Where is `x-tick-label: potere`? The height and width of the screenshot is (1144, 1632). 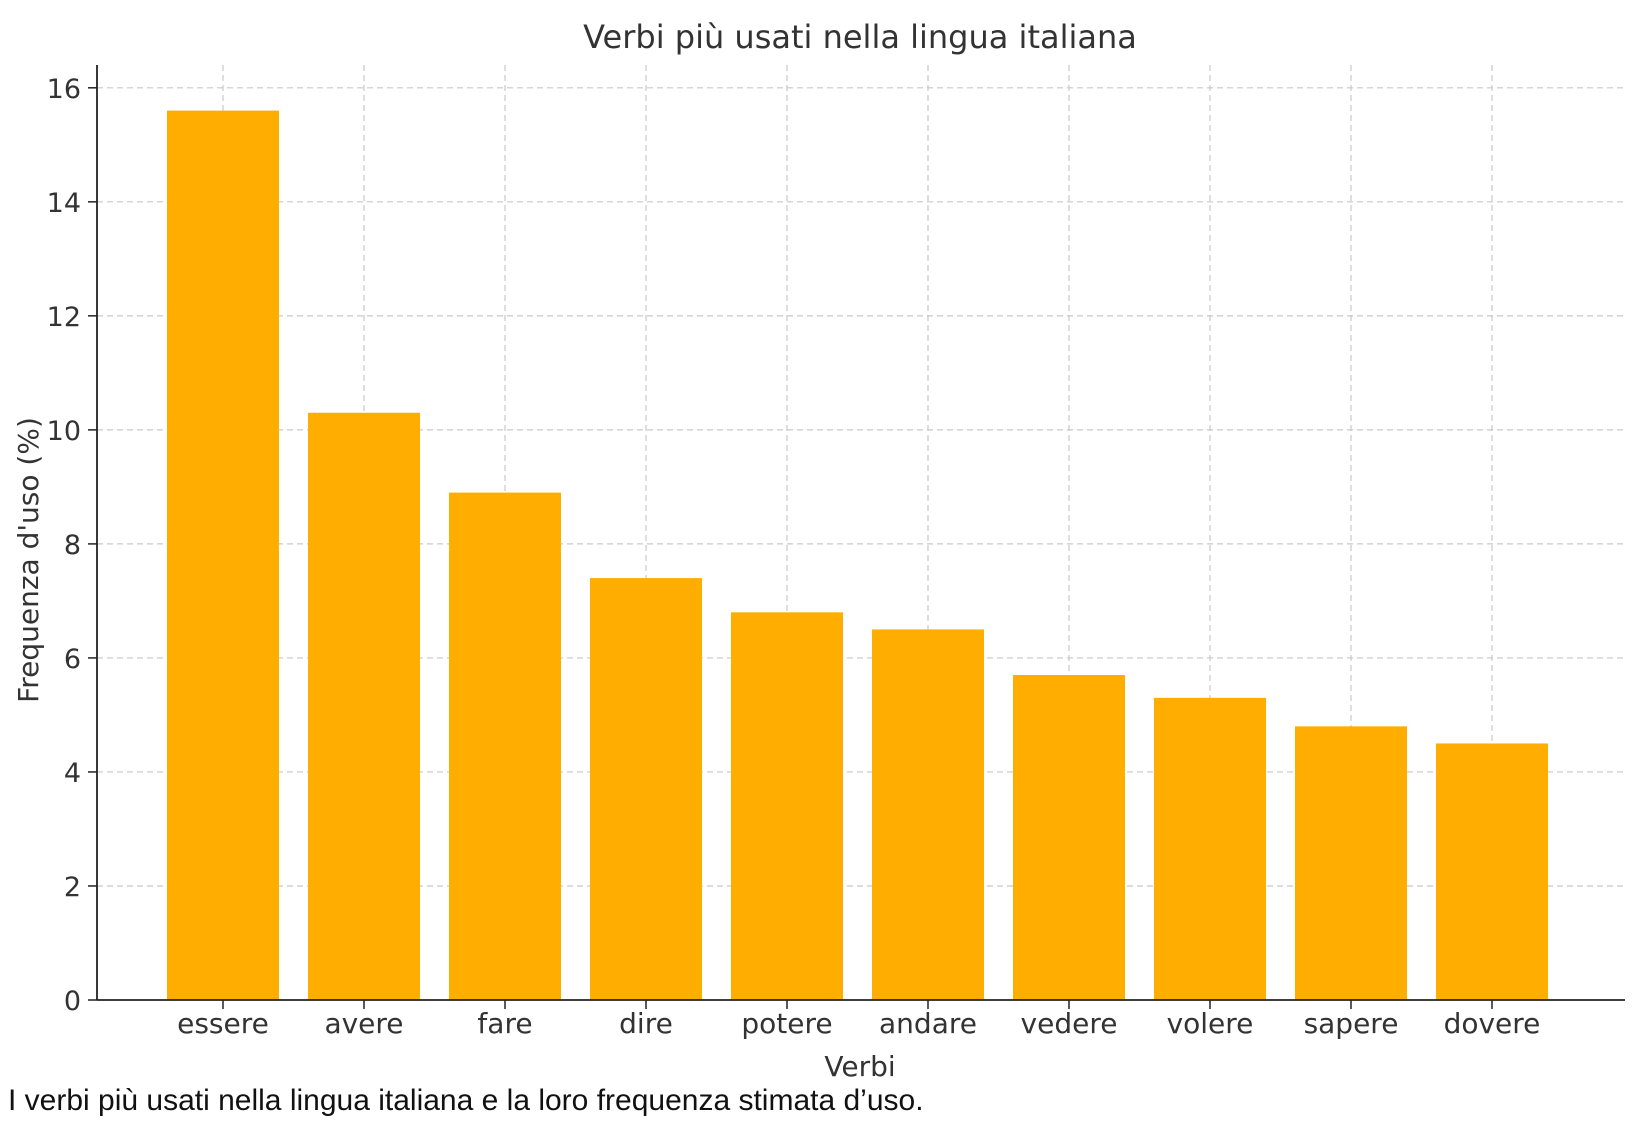
x-tick-label: potere is located at coordinates (786, 1023).